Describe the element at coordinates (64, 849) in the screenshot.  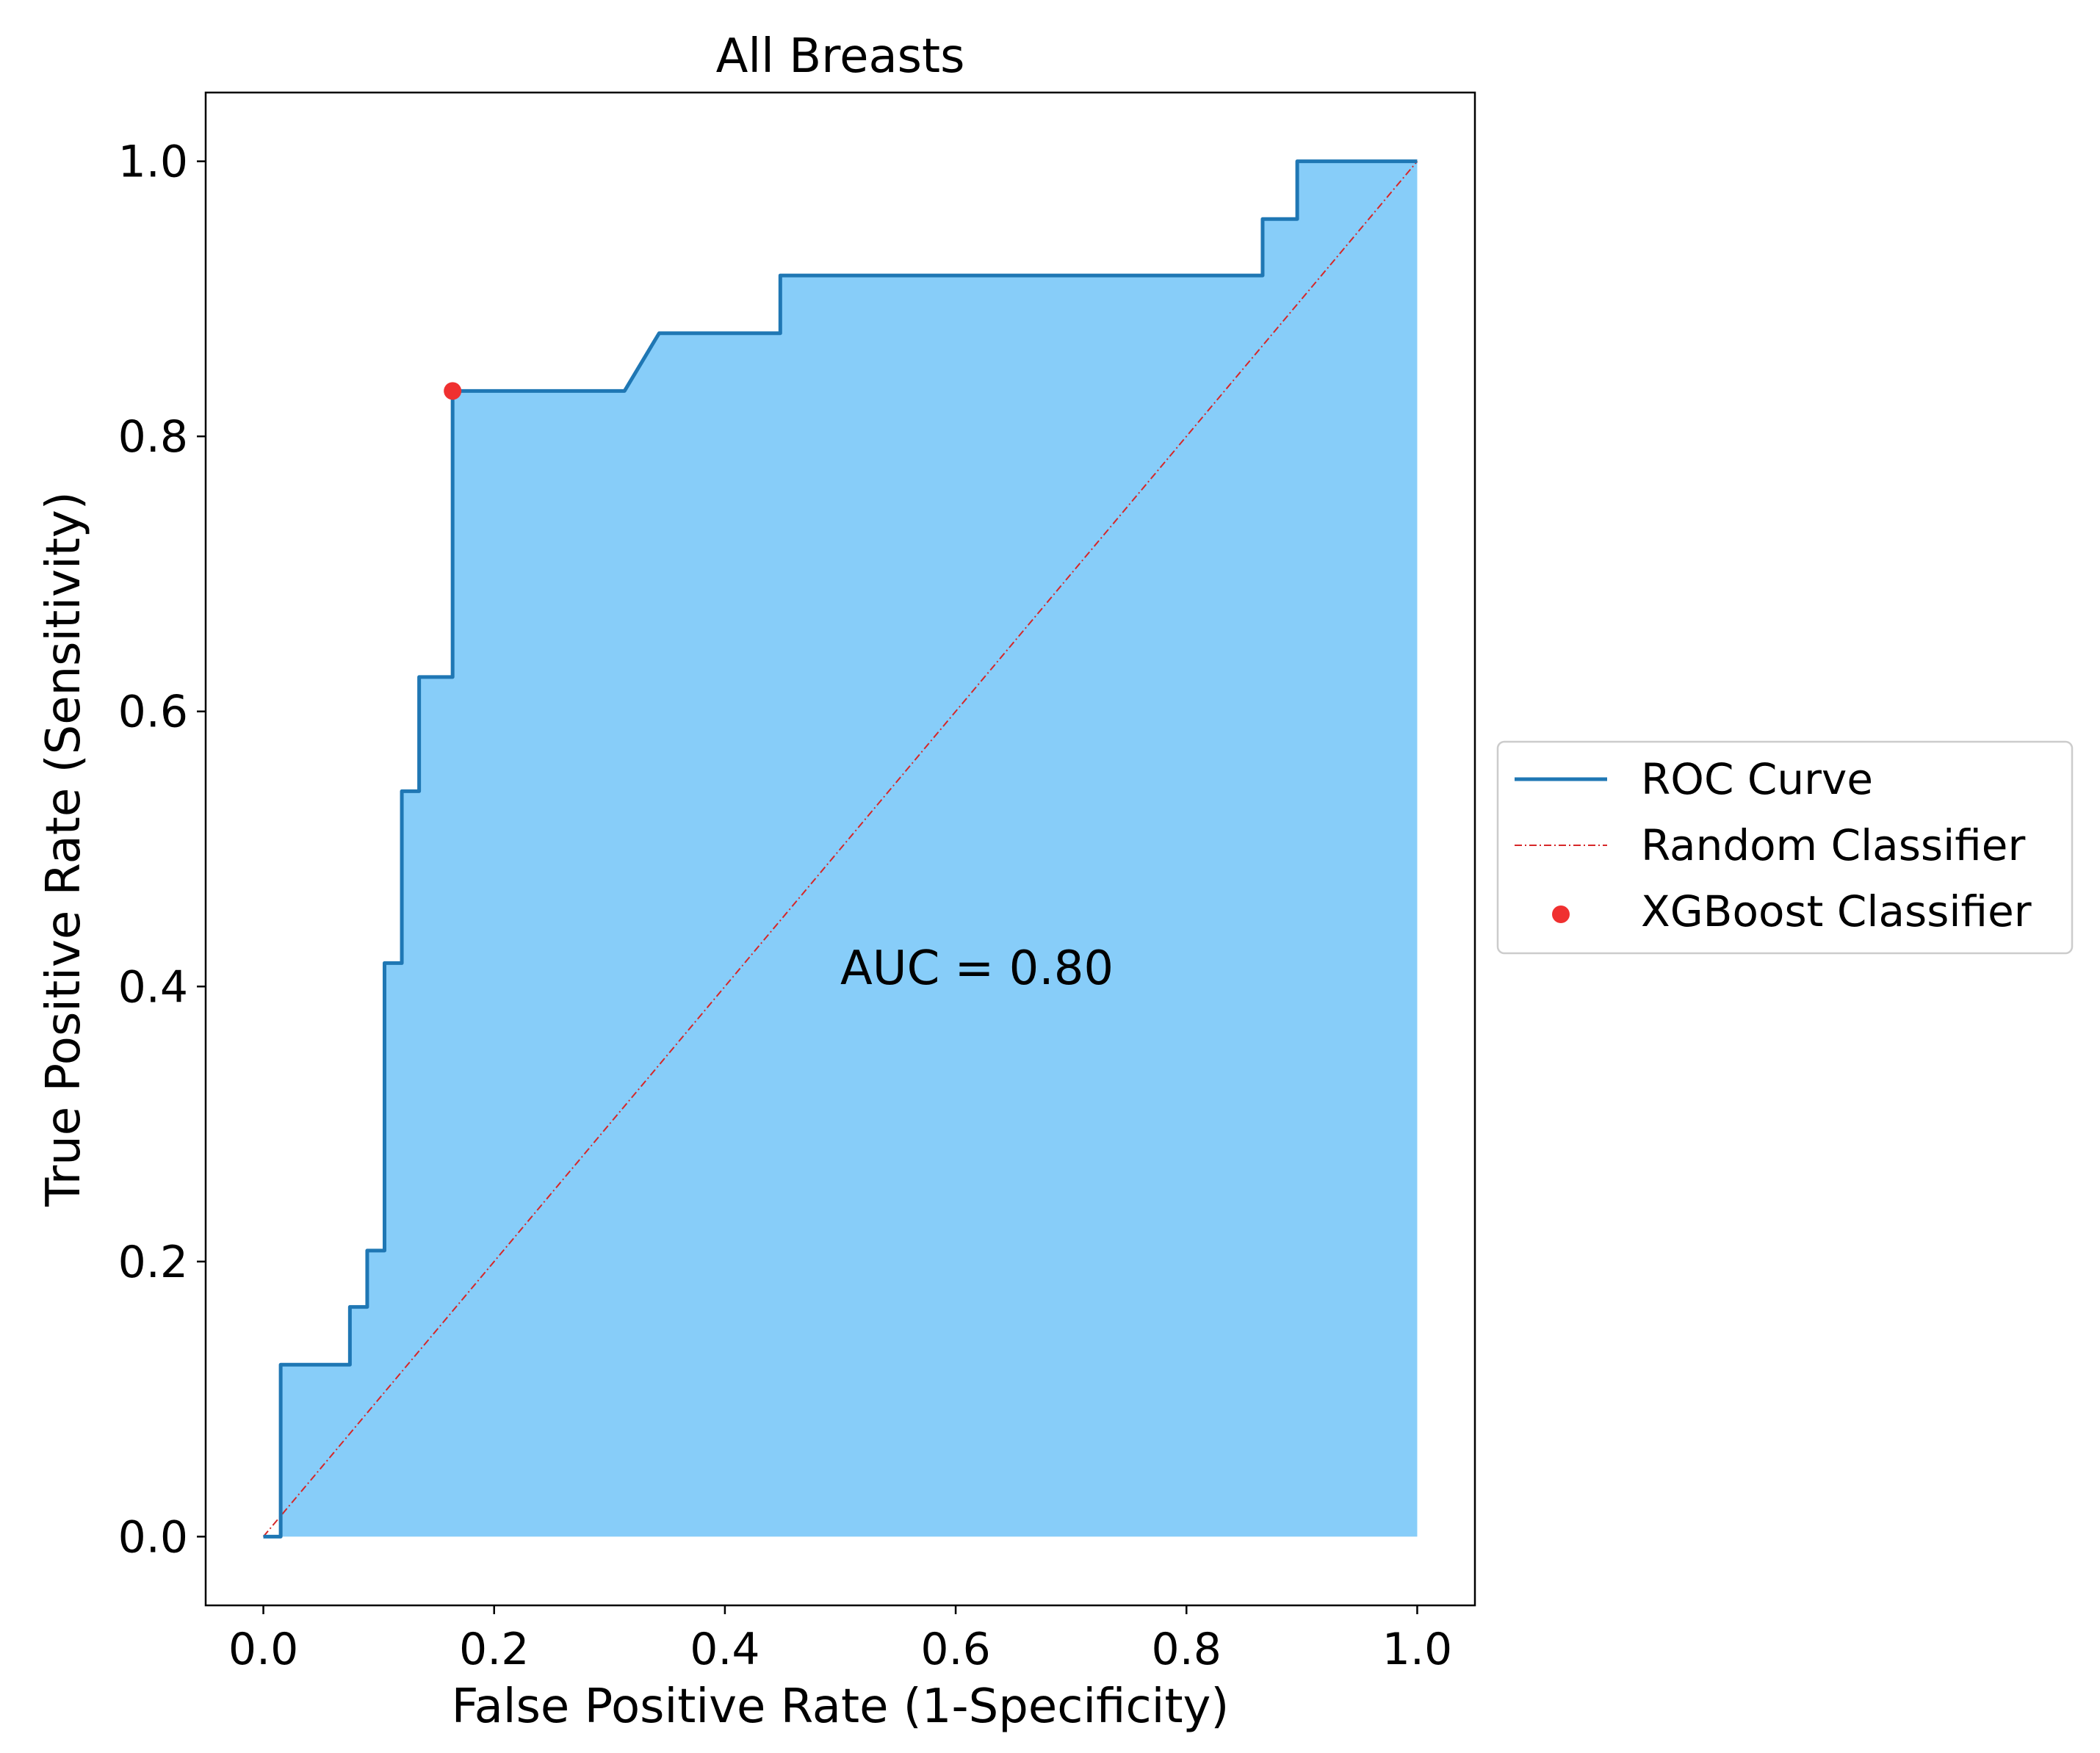
I see `y-axis-label: True Positive Rate (Sensitivity)` at that location.